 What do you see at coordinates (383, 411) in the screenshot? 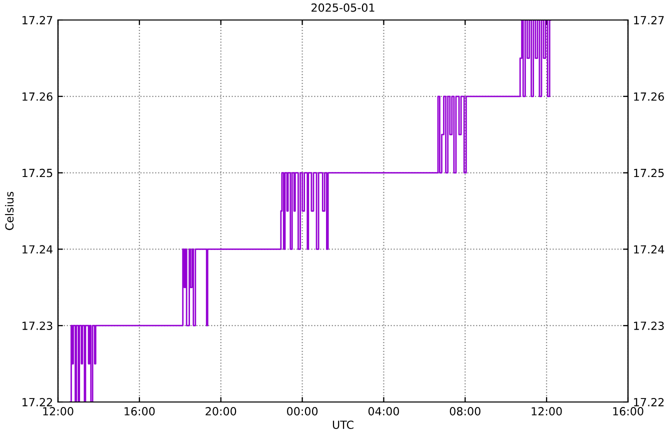
I see `x-tick-label: 04:00` at bounding box center [383, 411].